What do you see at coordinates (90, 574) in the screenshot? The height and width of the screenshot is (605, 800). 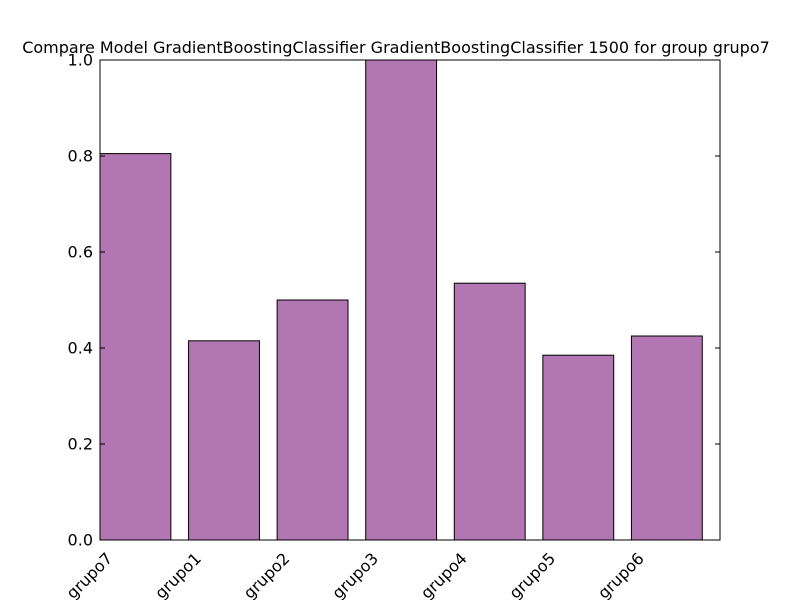 I see `x-tick-label-grupo7: grupo7` at bounding box center [90, 574].